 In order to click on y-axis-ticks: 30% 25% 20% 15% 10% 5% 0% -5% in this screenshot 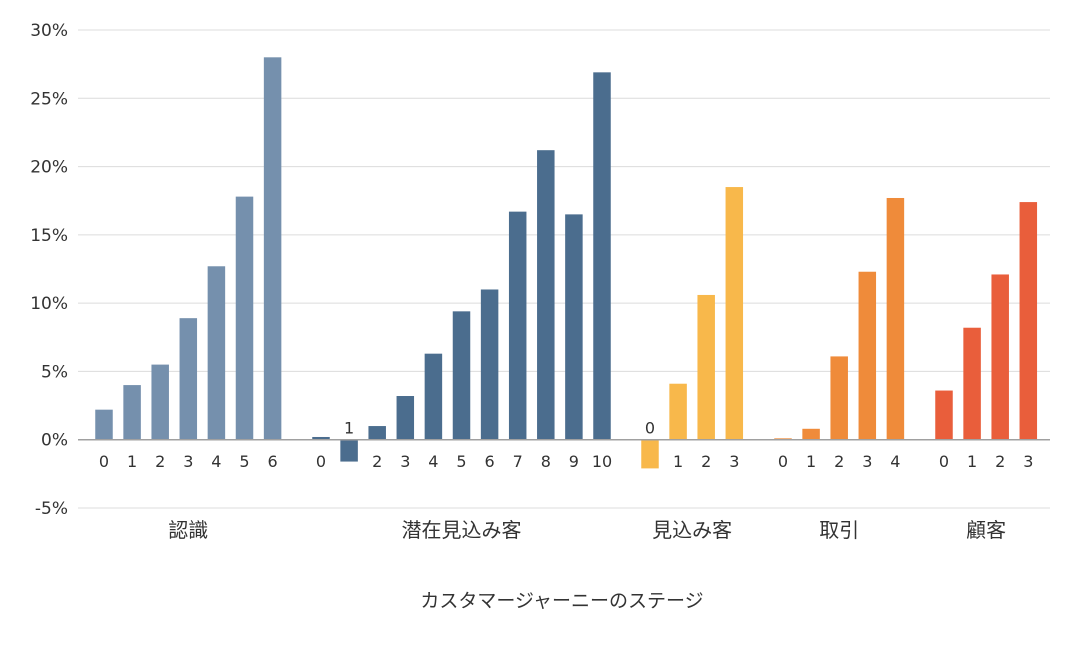, I will do `click(49, 270)`.